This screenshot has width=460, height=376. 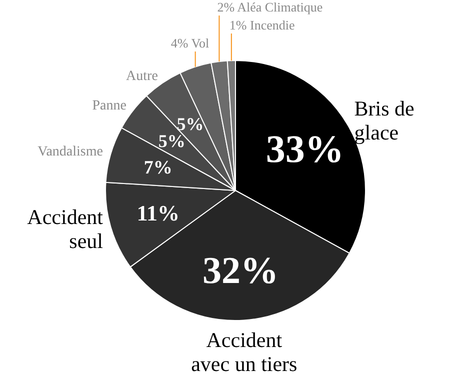 What do you see at coordinates (158, 168) in the screenshot?
I see `data-label: 7%` at bounding box center [158, 168].